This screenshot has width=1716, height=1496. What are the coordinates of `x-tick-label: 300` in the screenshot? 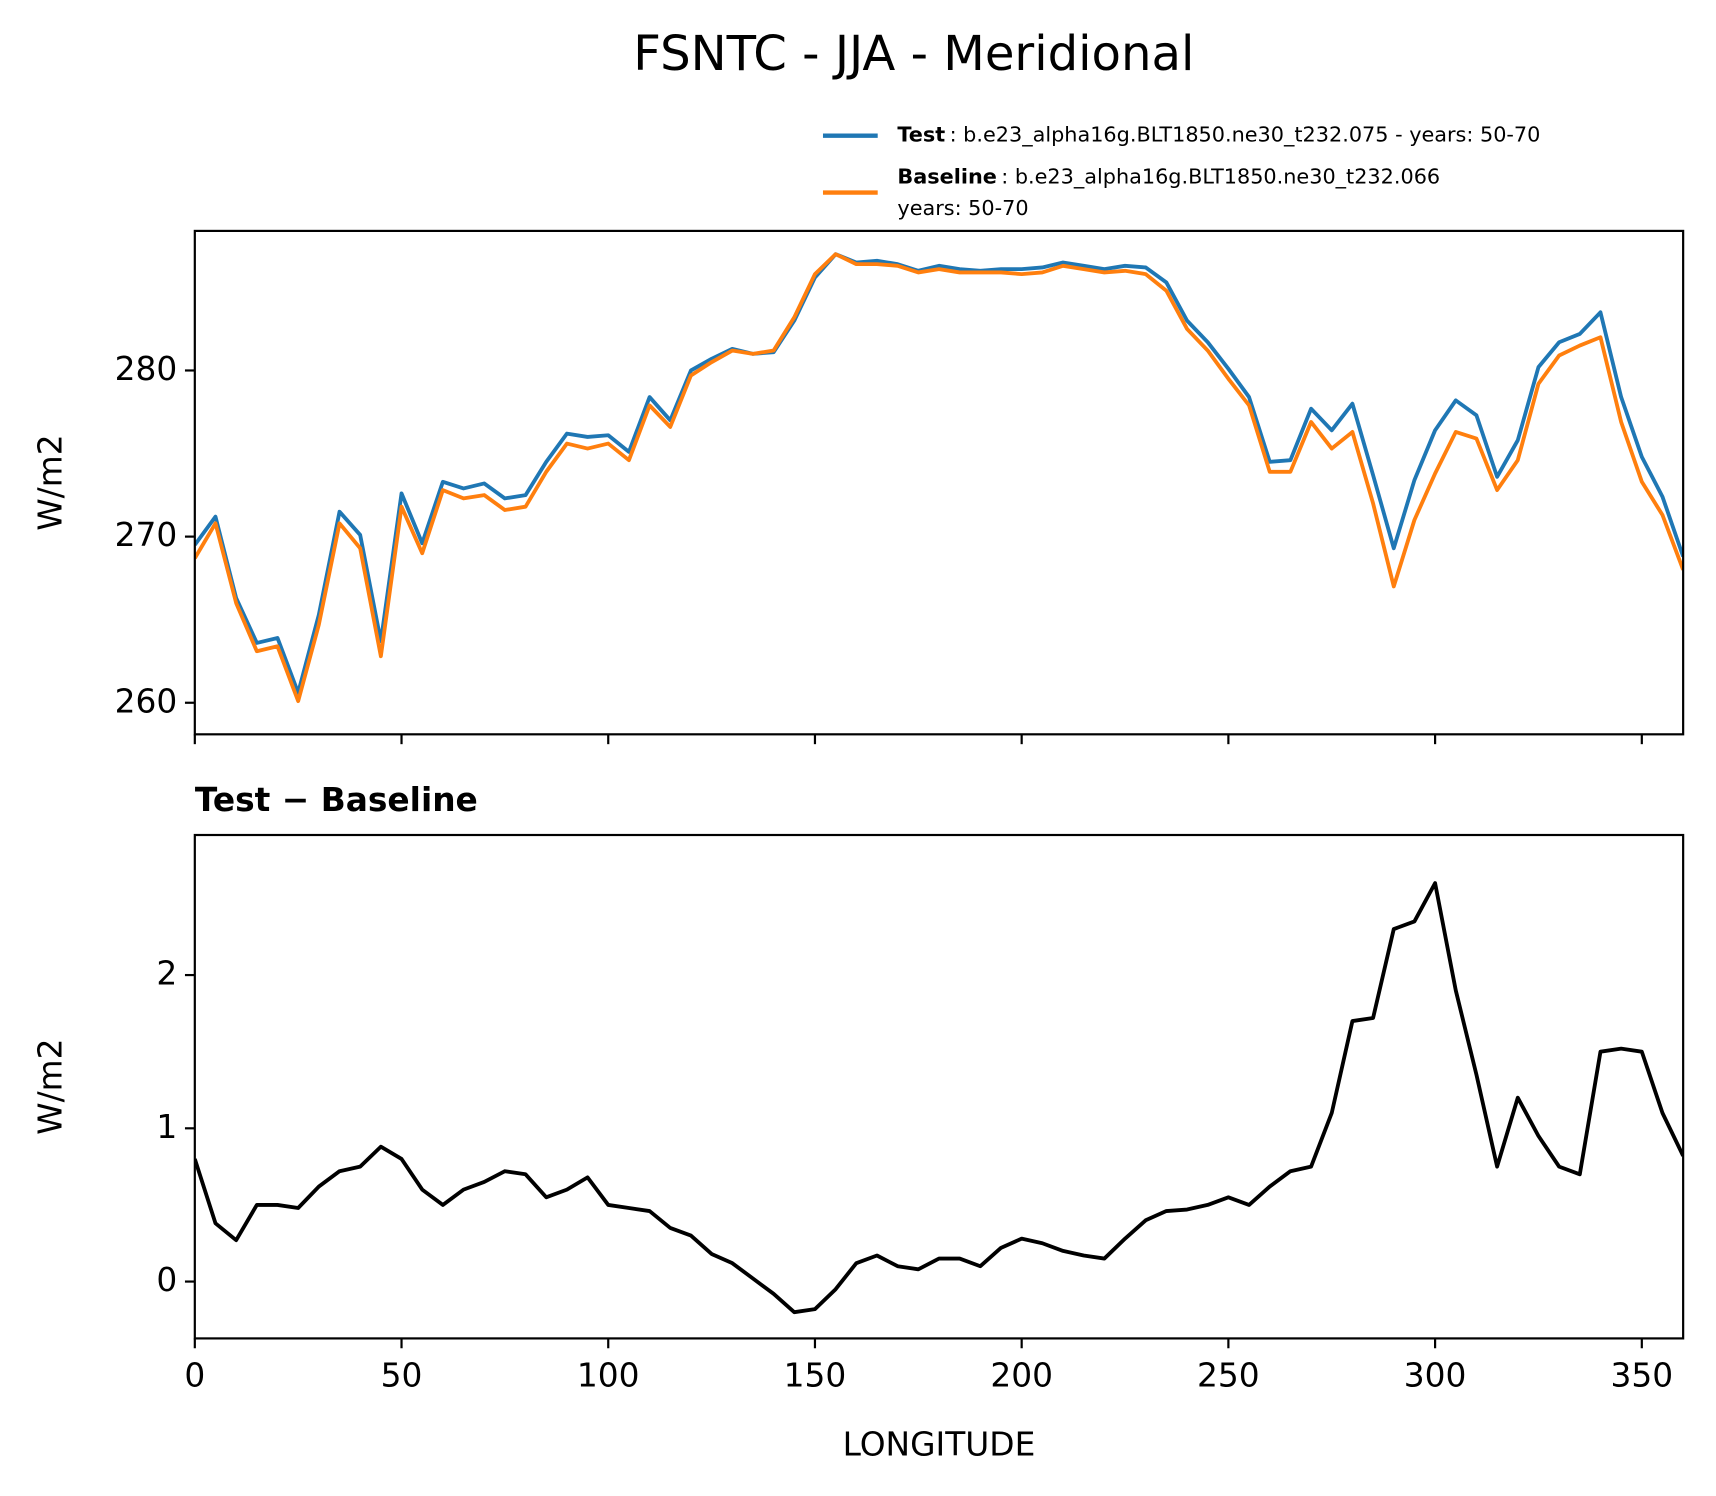 It's located at (1435, 1376).